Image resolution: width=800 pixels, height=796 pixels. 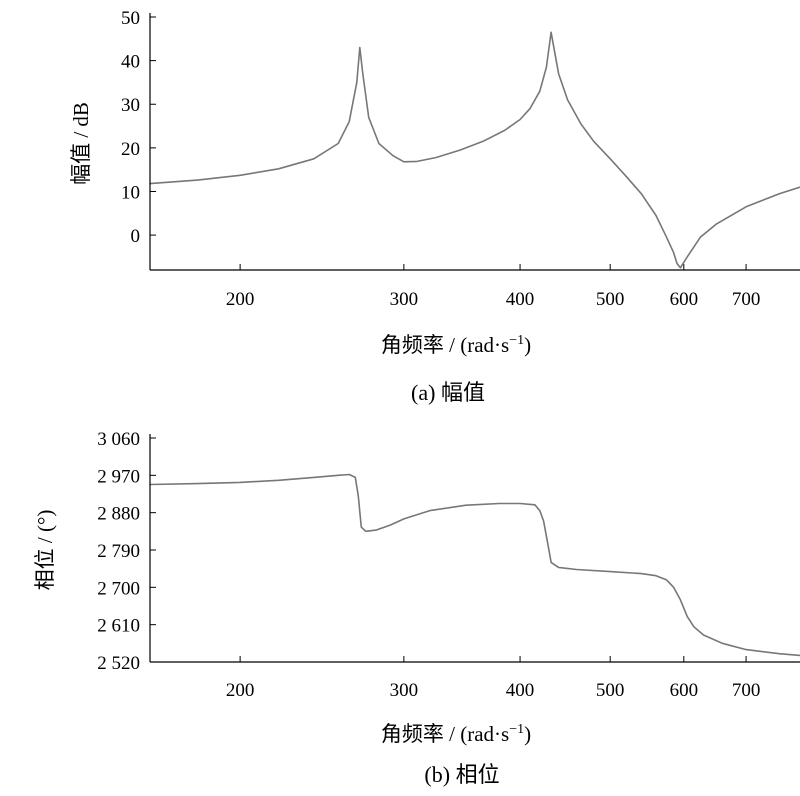 What do you see at coordinates (684, 299) in the screenshot?
I see `amplitude-x-tick-label: 600` at bounding box center [684, 299].